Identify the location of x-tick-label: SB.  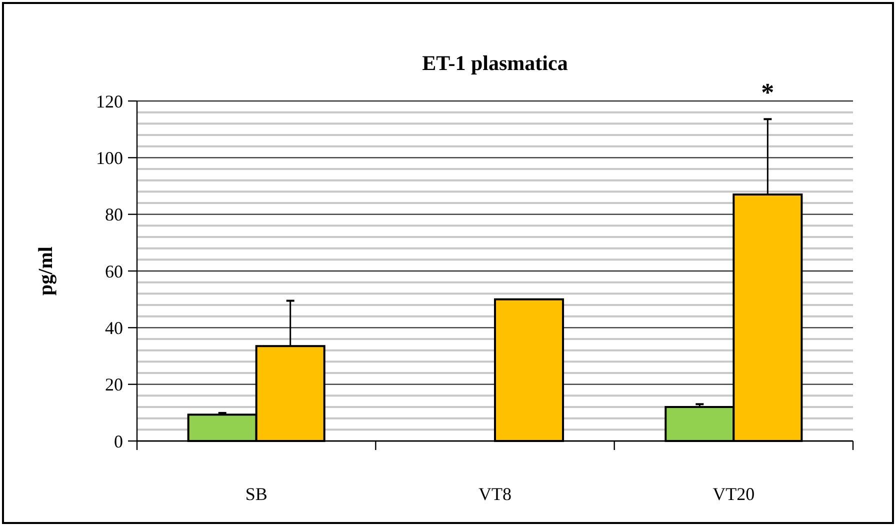
(256, 494).